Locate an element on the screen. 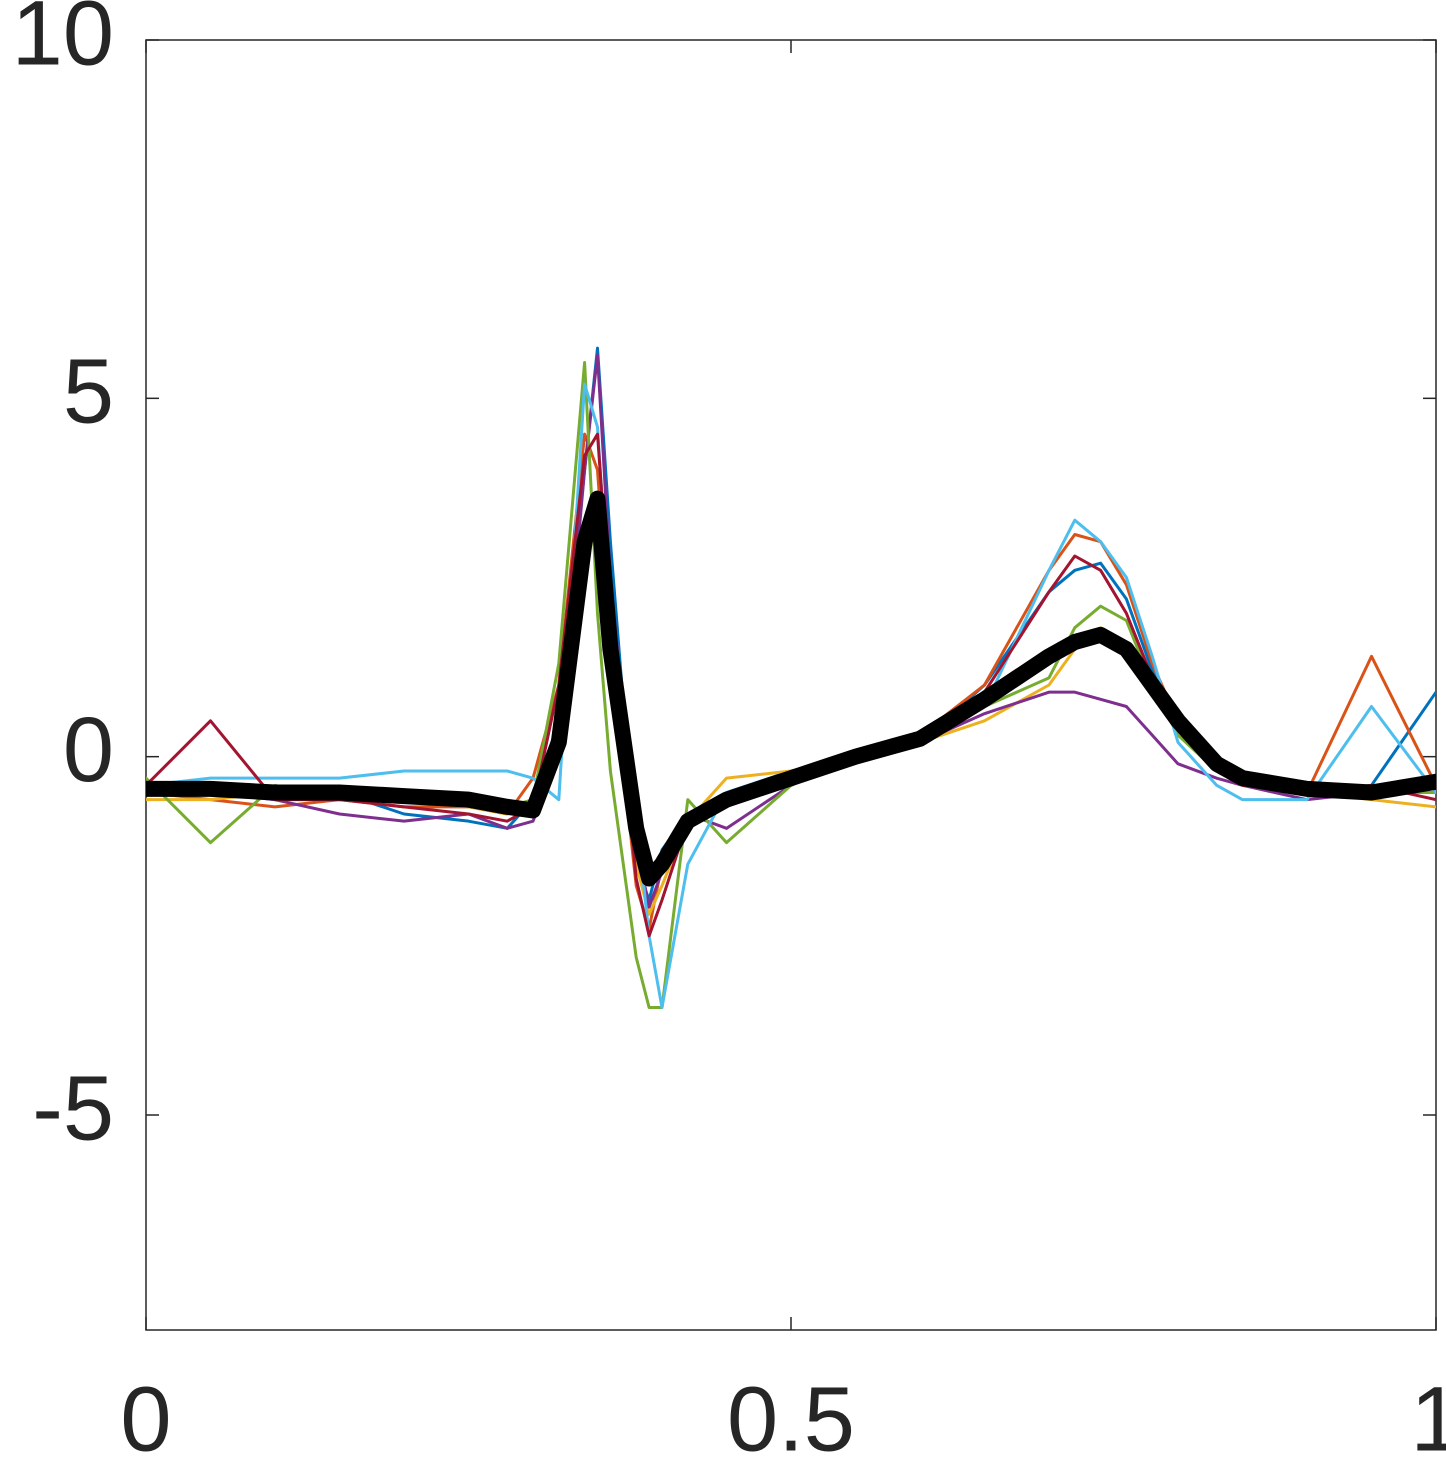 Image resolution: width=1446 pixels, height=1468 pixels. x-tick-label: 0 is located at coordinates (145, 1418).